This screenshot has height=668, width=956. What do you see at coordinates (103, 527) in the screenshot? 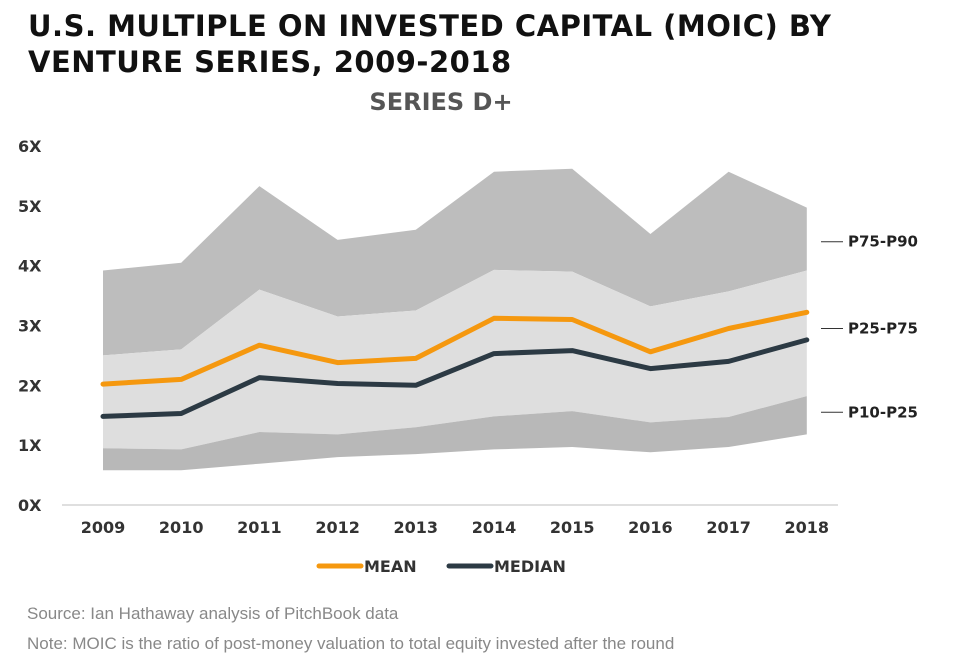
I see `x-tick-label: 2009` at bounding box center [103, 527].